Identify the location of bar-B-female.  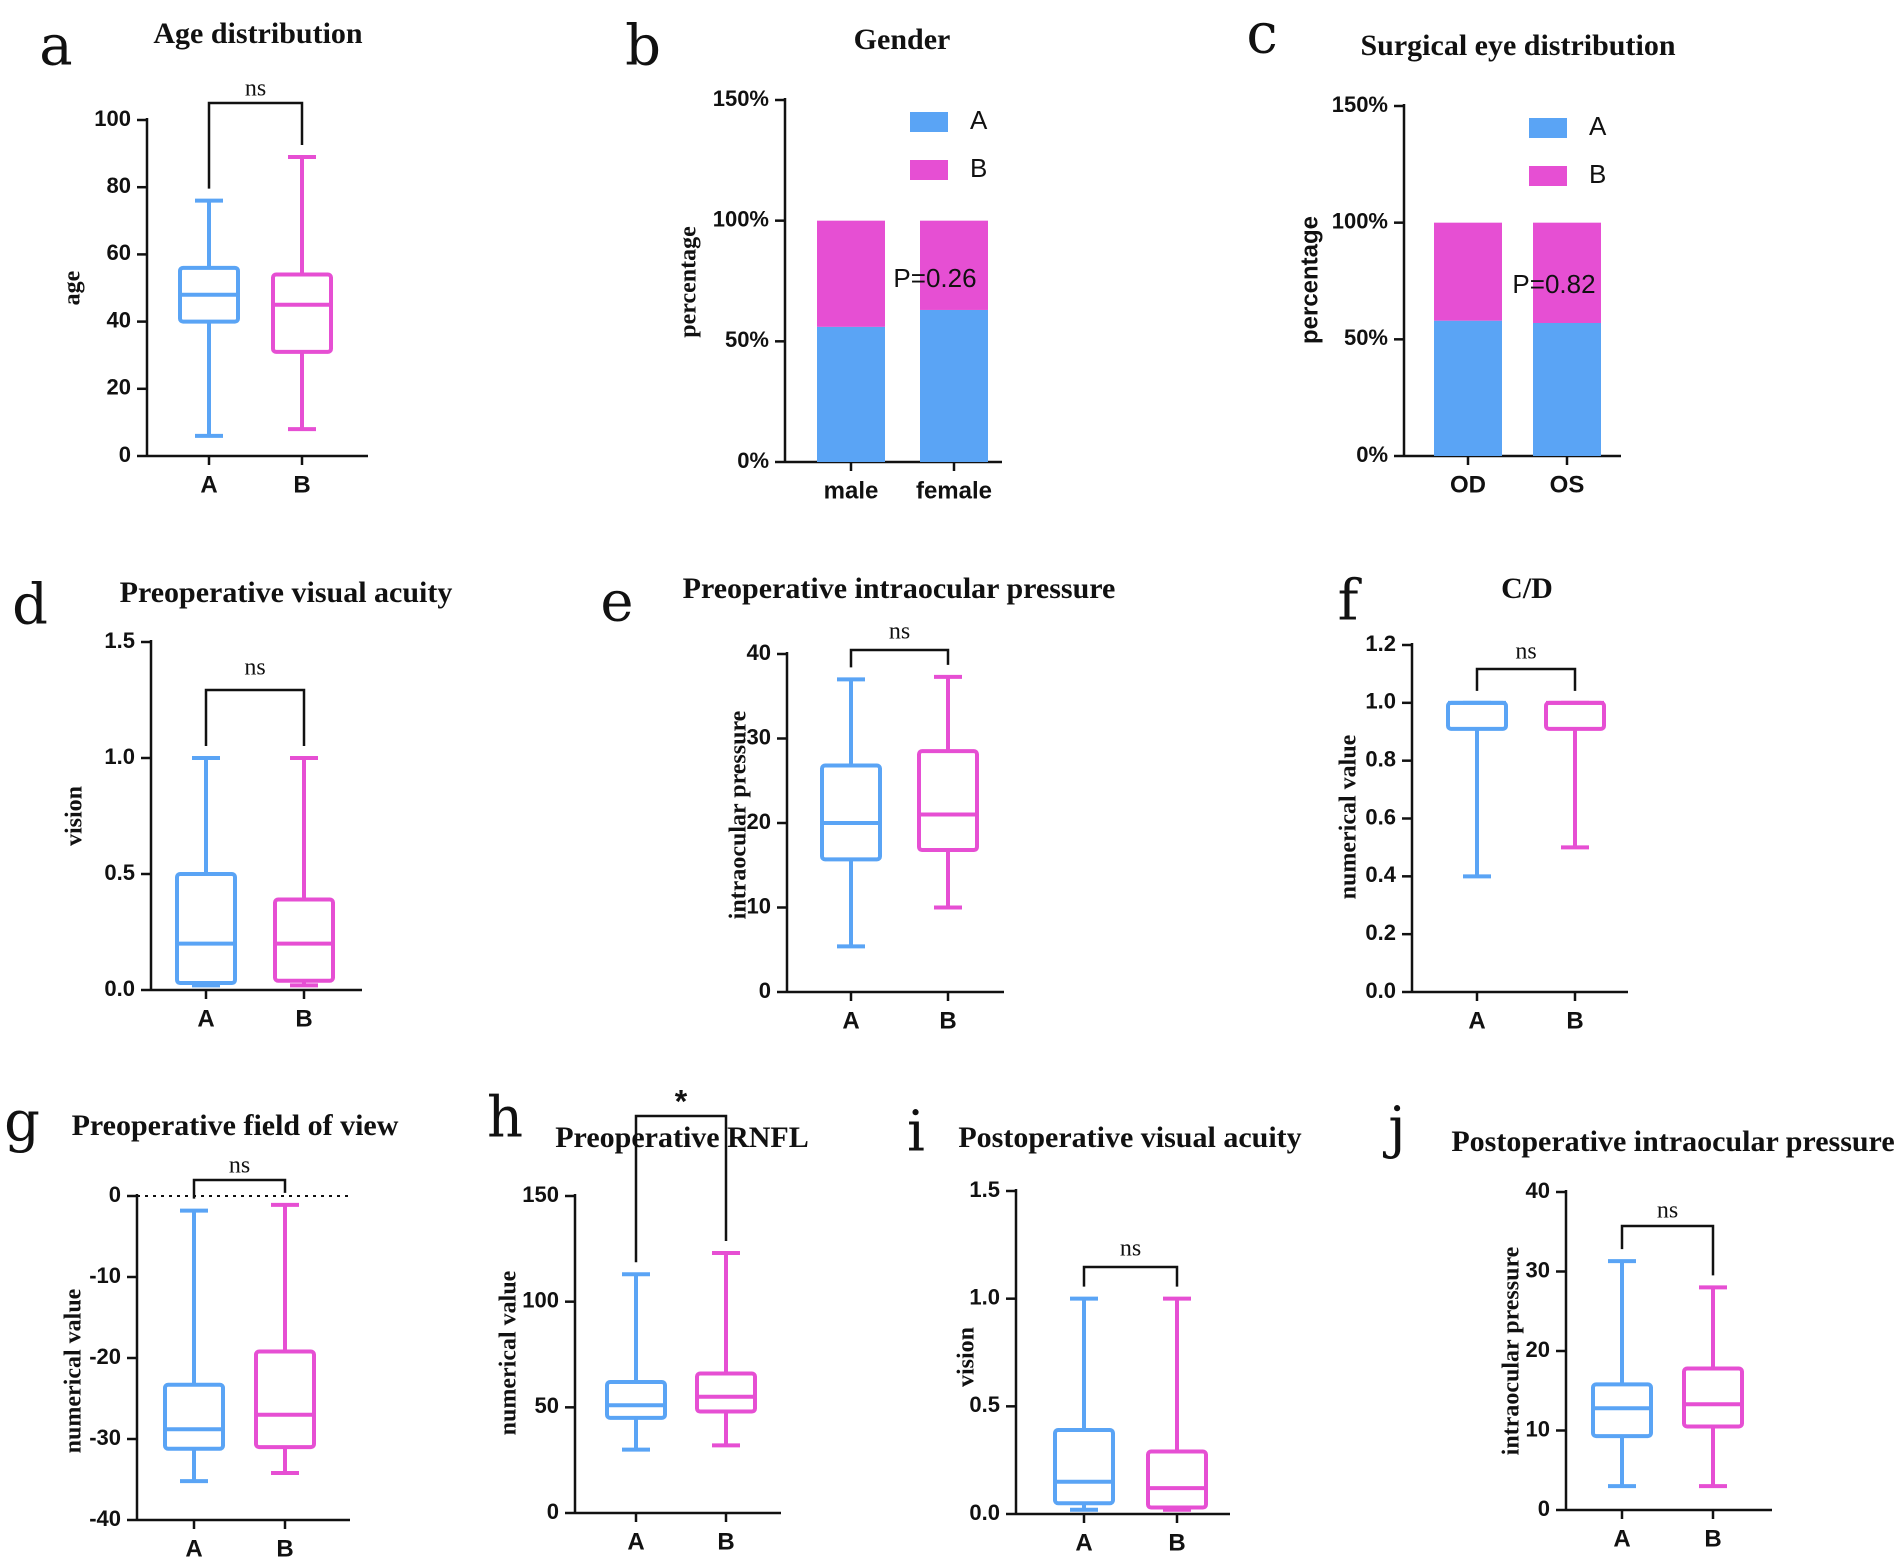
(954, 265).